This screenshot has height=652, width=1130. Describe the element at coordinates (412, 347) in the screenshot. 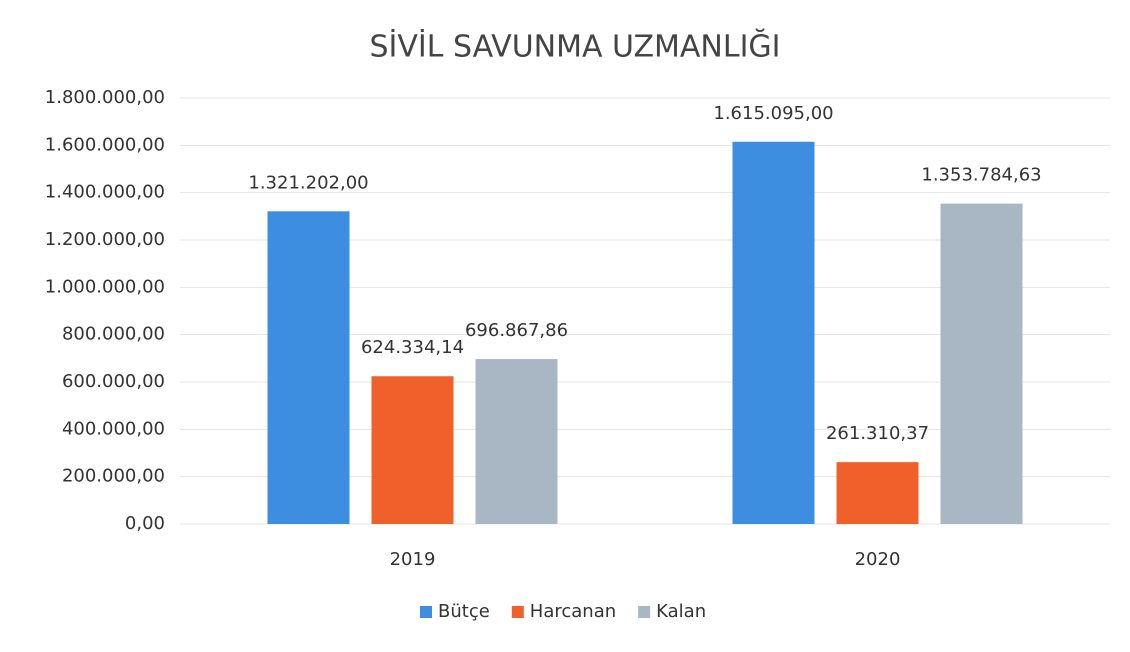

I see `data-label: 624.334,14` at that location.